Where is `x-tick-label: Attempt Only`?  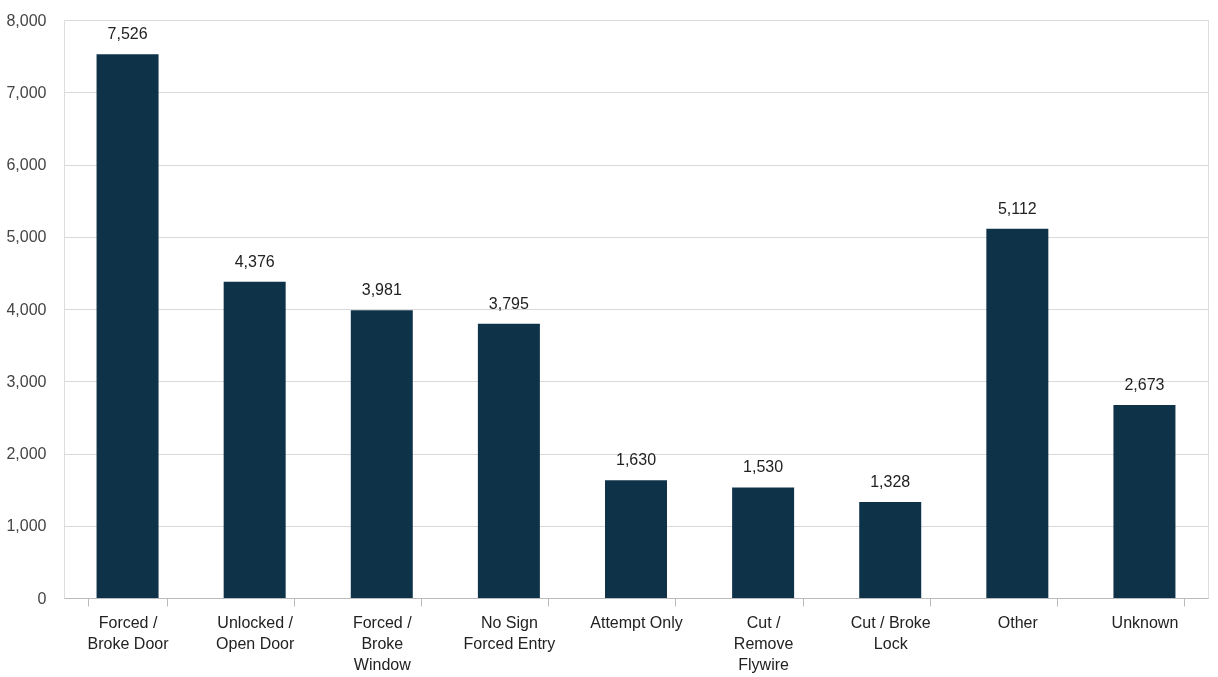 x-tick-label: Attempt Only is located at coordinates (636, 622).